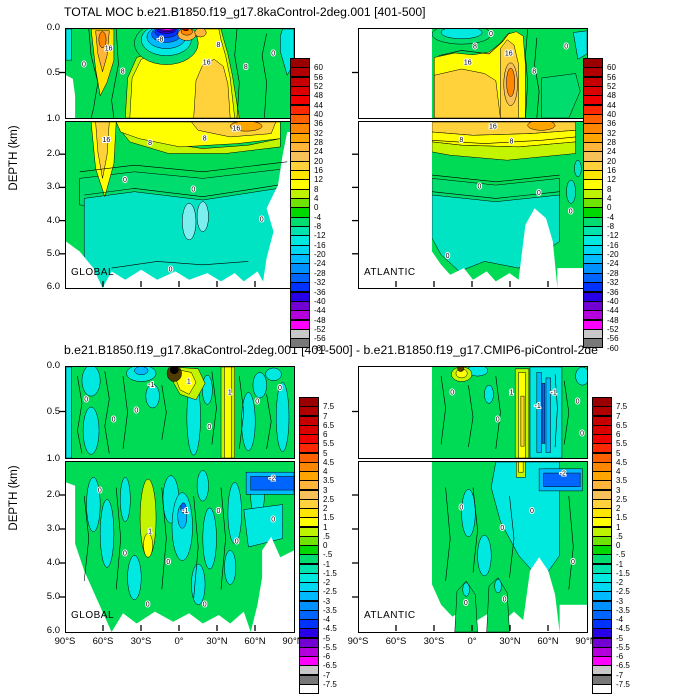  What do you see at coordinates (622, 499) in the screenshot?
I see `colorbar-label: 2.5` at bounding box center [622, 499].